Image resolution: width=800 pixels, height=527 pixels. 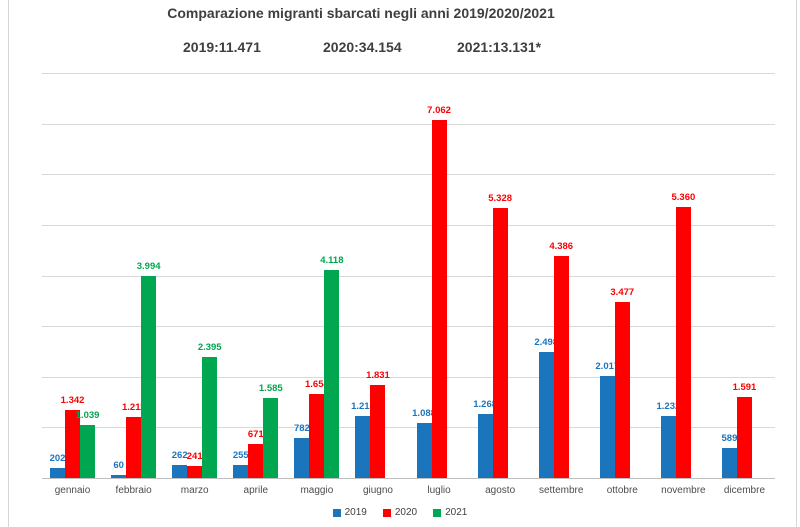 What do you see at coordinates (500, 490) in the screenshot?
I see `x-axis-label-agosto: agosto` at bounding box center [500, 490].